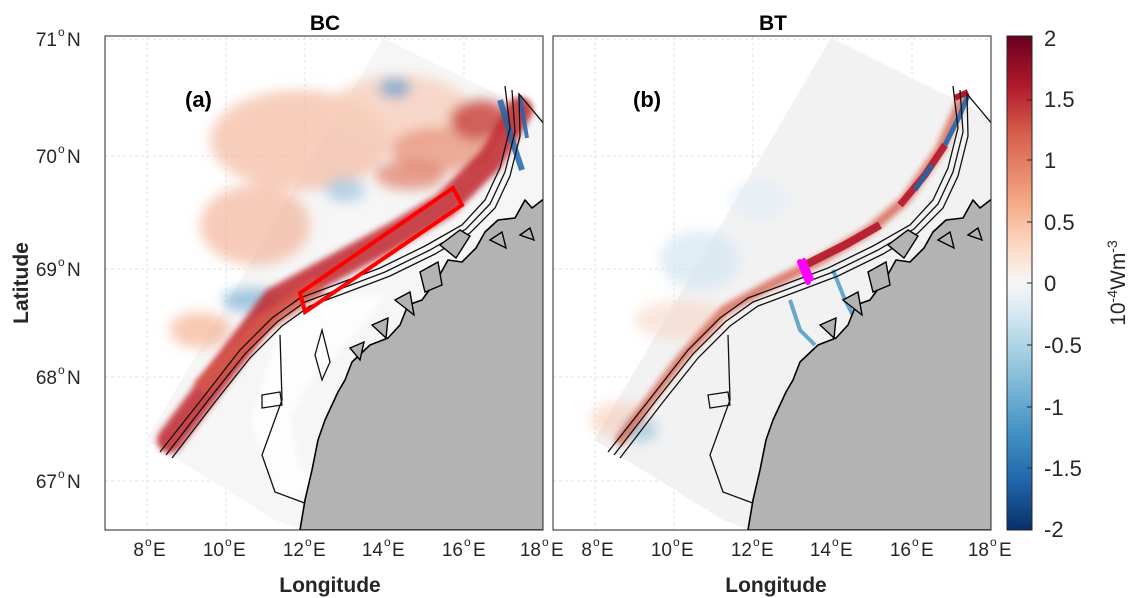 The height and width of the screenshot is (598, 1130). What do you see at coordinates (329, 585) in the screenshot?
I see `x-axis-label-left: Longitude` at bounding box center [329, 585].